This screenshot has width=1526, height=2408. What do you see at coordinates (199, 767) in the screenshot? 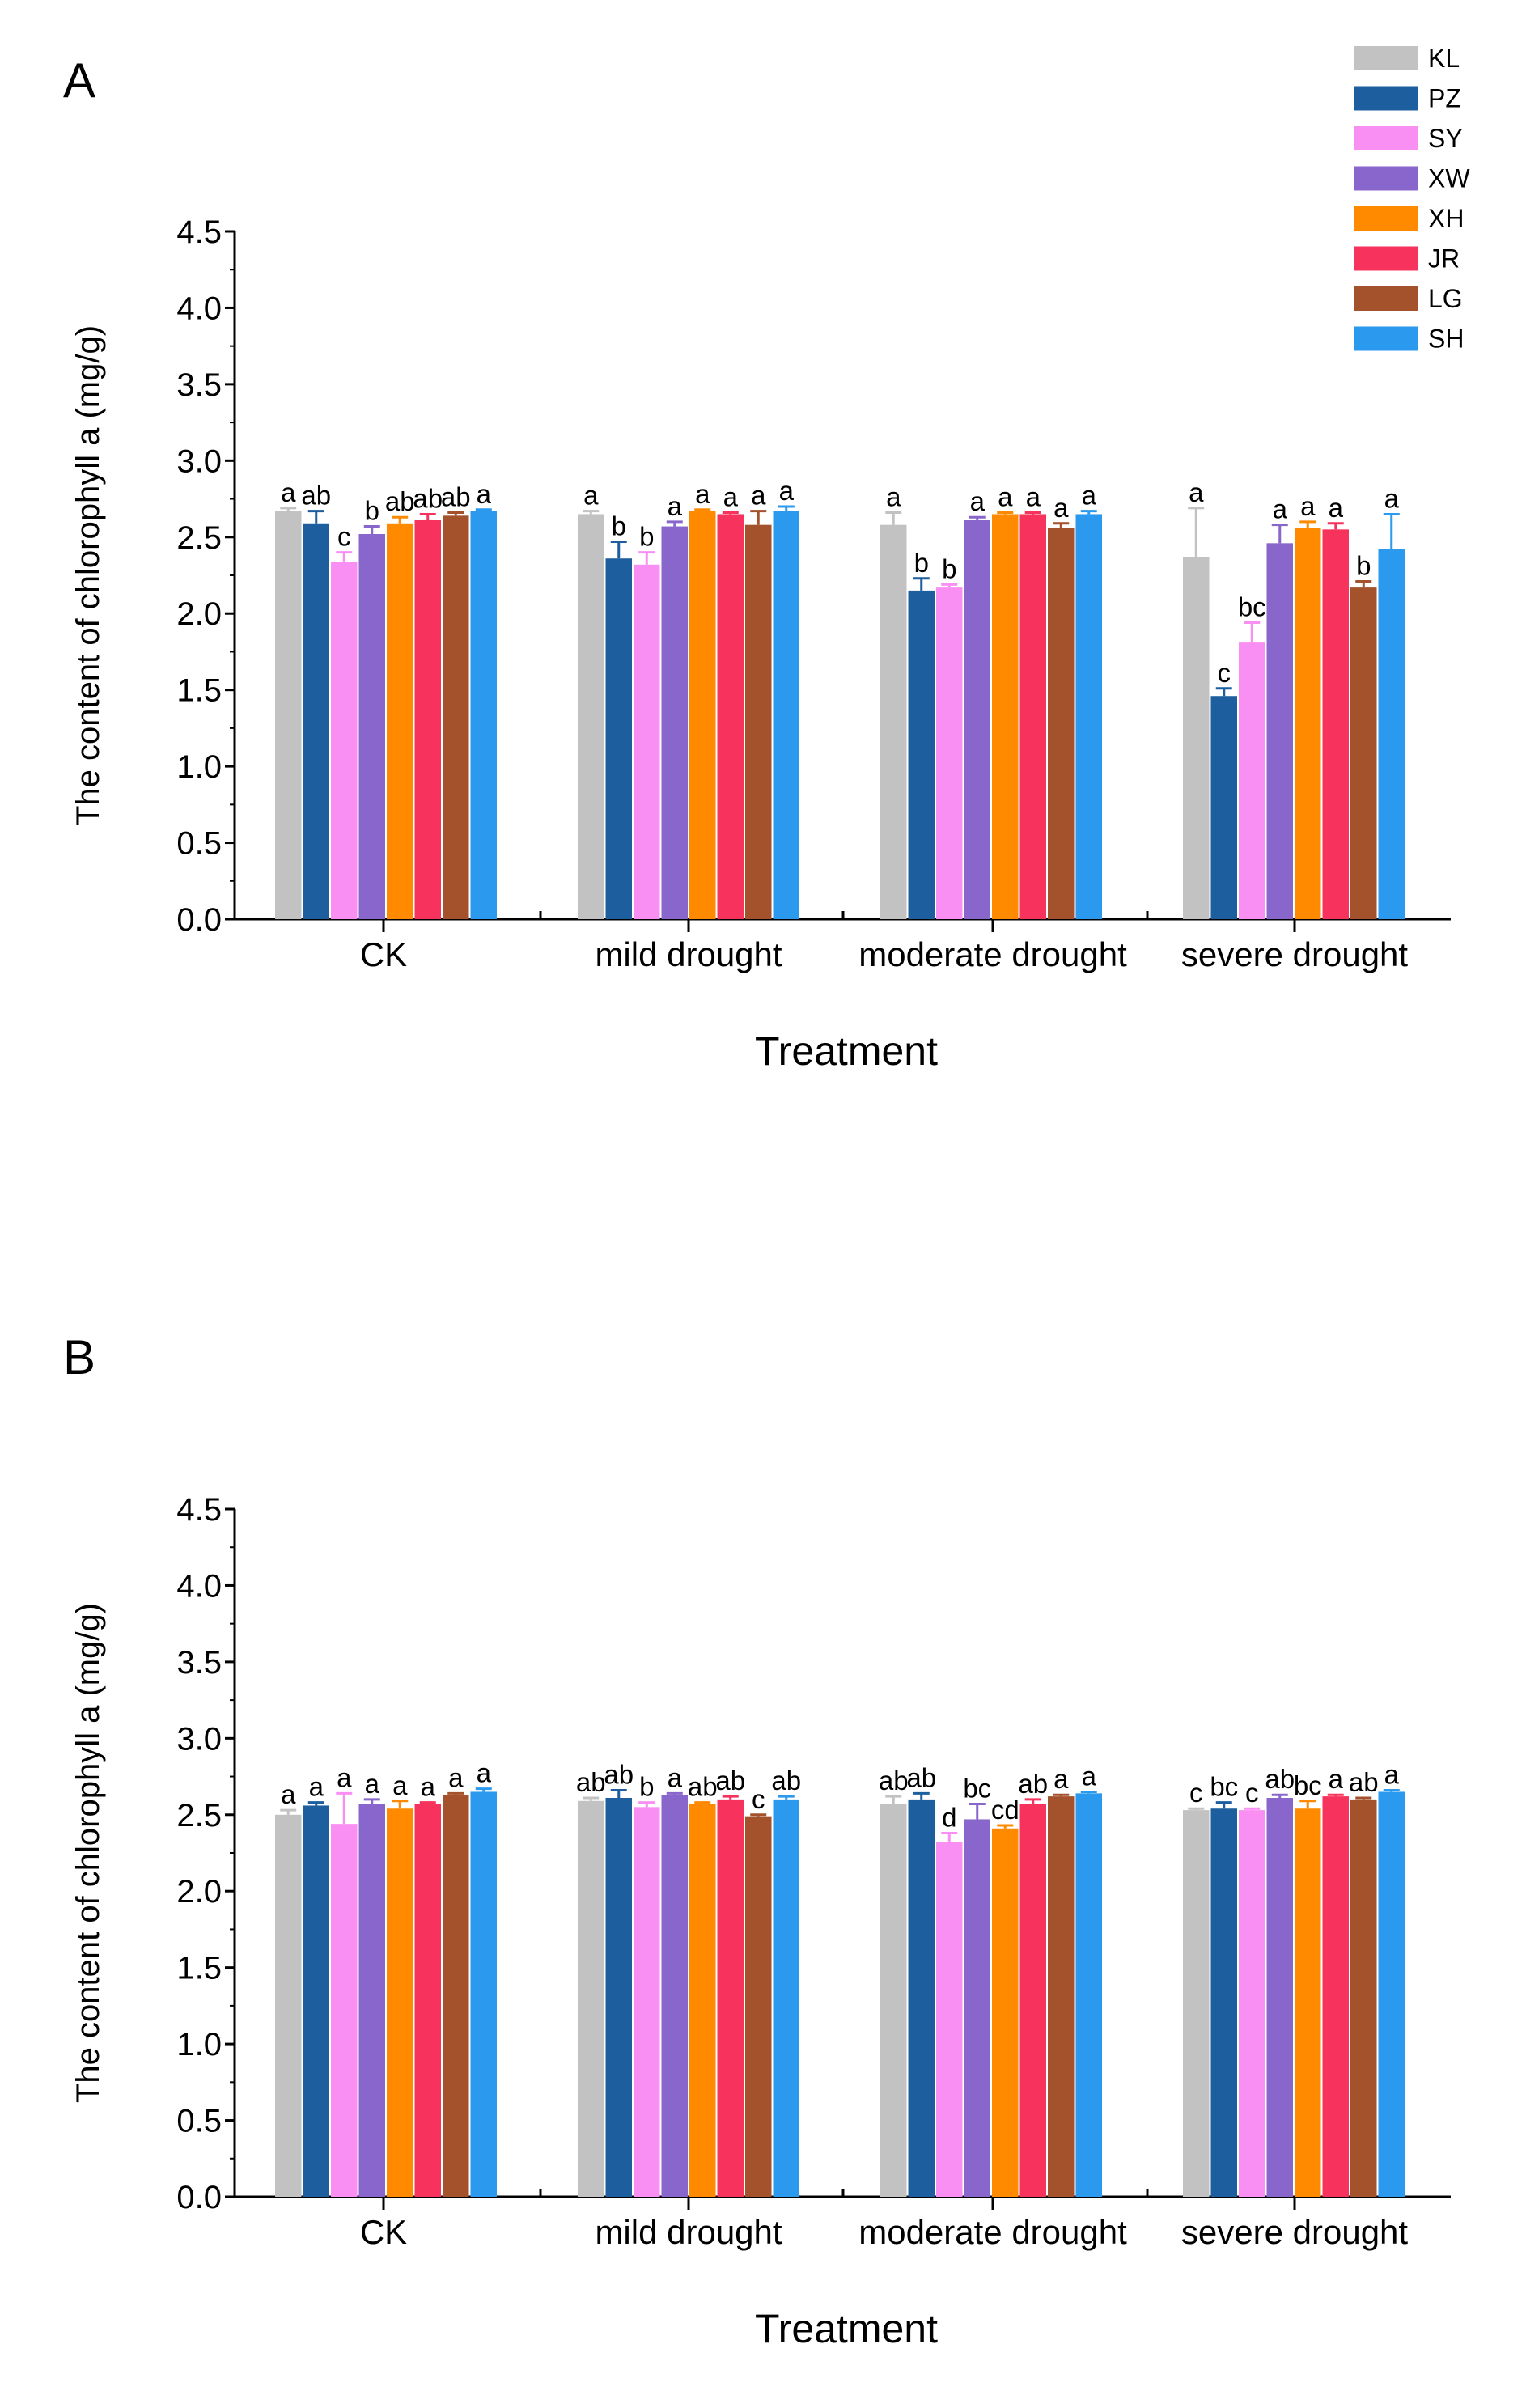
I see `y-tick-label: 1.0` at bounding box center [199, 767].